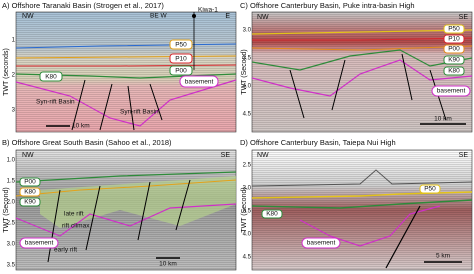 This screenshot has height=274, width=474. Describe the element at coordinates (14, 41) in the screenshot. I see `y-tick: 1` at that location.